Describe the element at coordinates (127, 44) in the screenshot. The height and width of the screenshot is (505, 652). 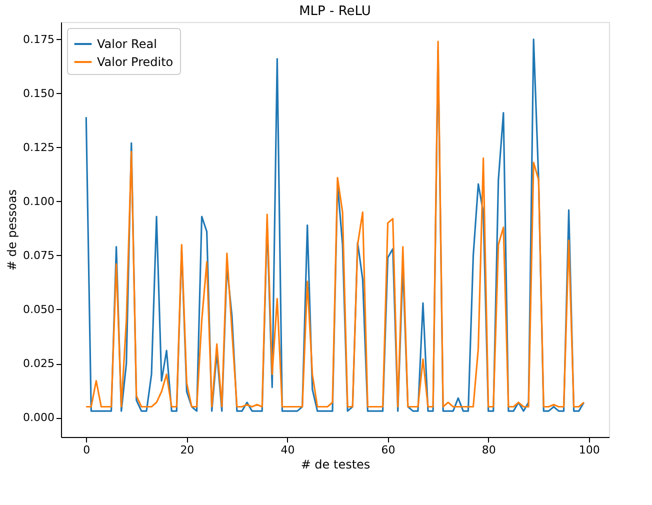
I see `legend-label: Valor Real` at that location.